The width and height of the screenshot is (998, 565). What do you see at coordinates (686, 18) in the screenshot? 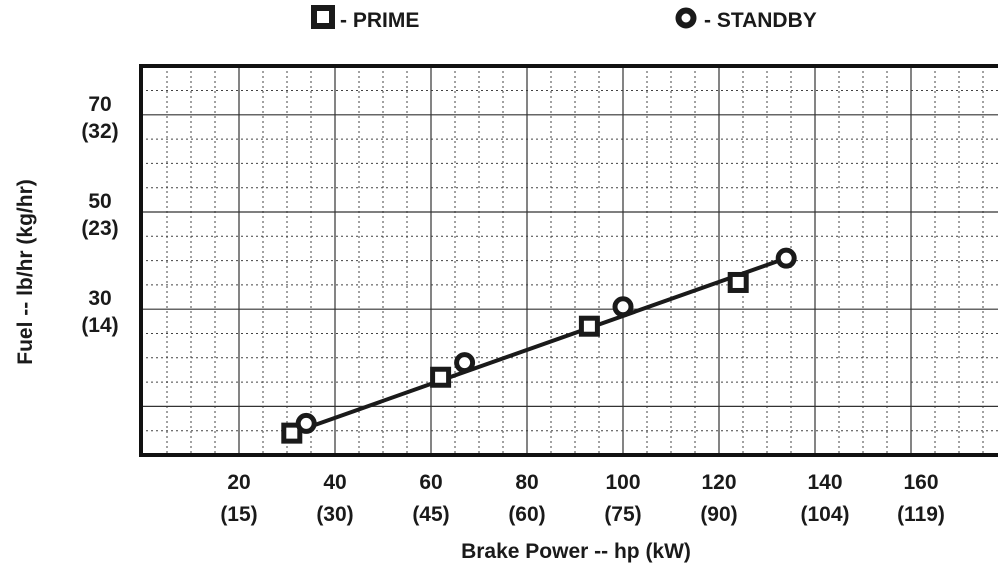
I see `standby-circle-marker` at bounding box center [686, 18].